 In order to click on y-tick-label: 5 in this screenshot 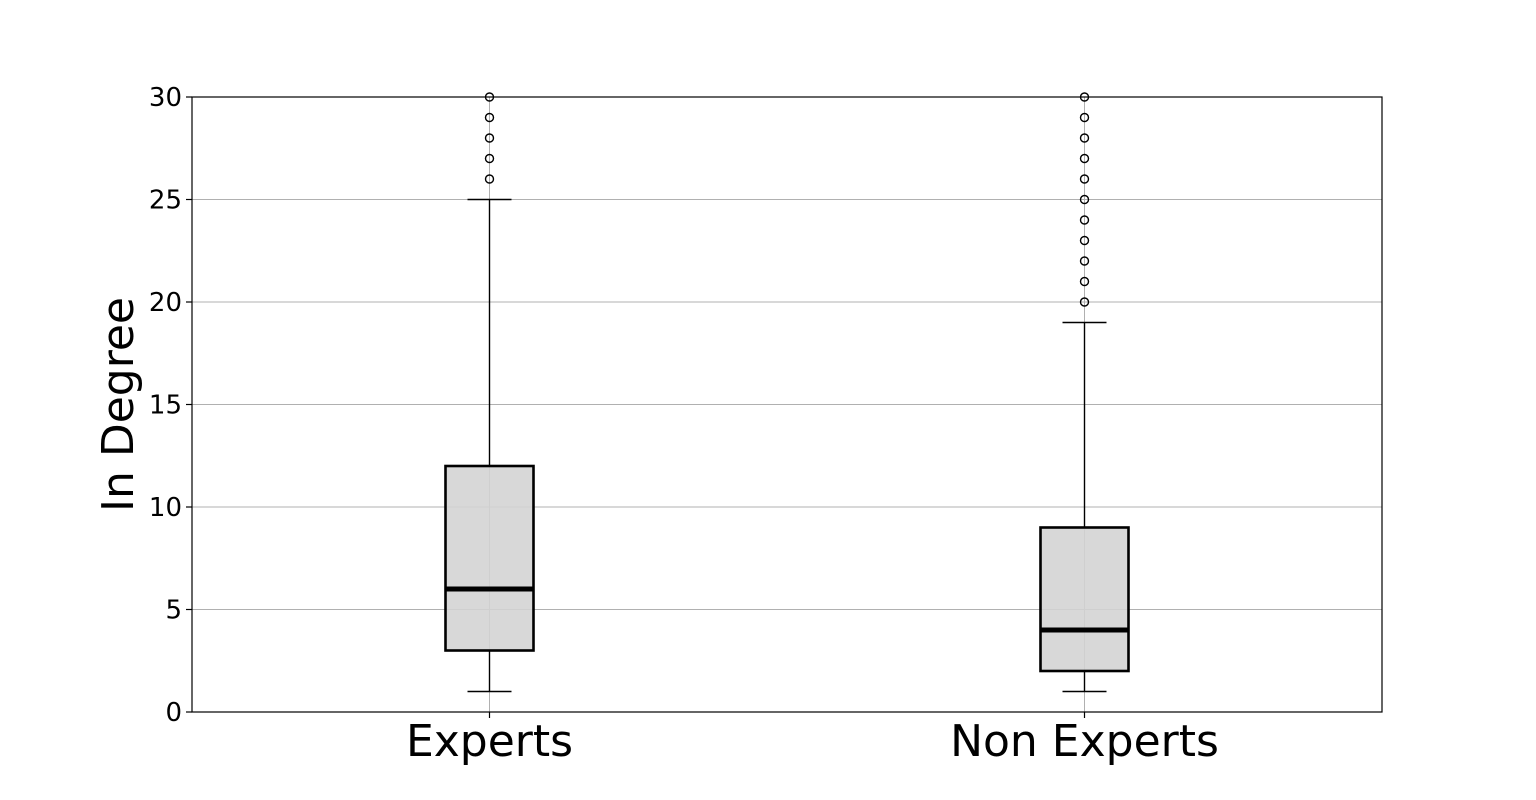, I will do `click(173, 611)`.